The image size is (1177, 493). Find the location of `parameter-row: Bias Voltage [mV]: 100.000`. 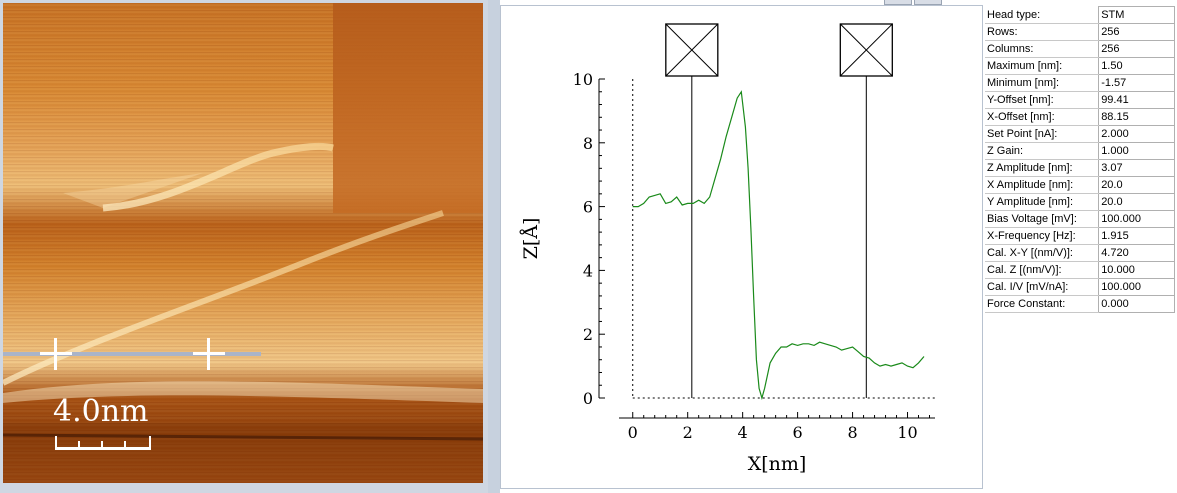

parameter-row: Bias Voltage [mV]: 100.000 is located at coordinates (1080, 219).